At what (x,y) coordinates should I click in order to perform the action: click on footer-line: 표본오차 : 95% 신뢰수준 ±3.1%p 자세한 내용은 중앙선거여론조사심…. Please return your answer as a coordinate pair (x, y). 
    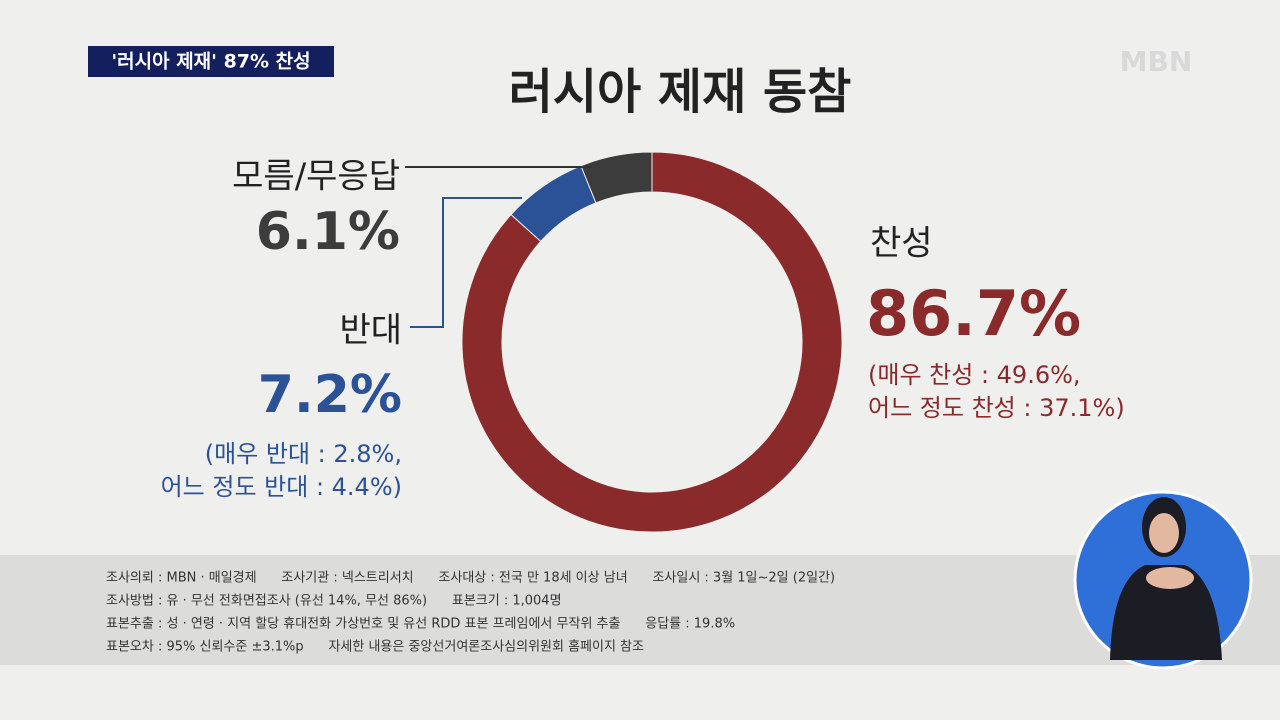
    Looking at the image, I should click on (375, 647).